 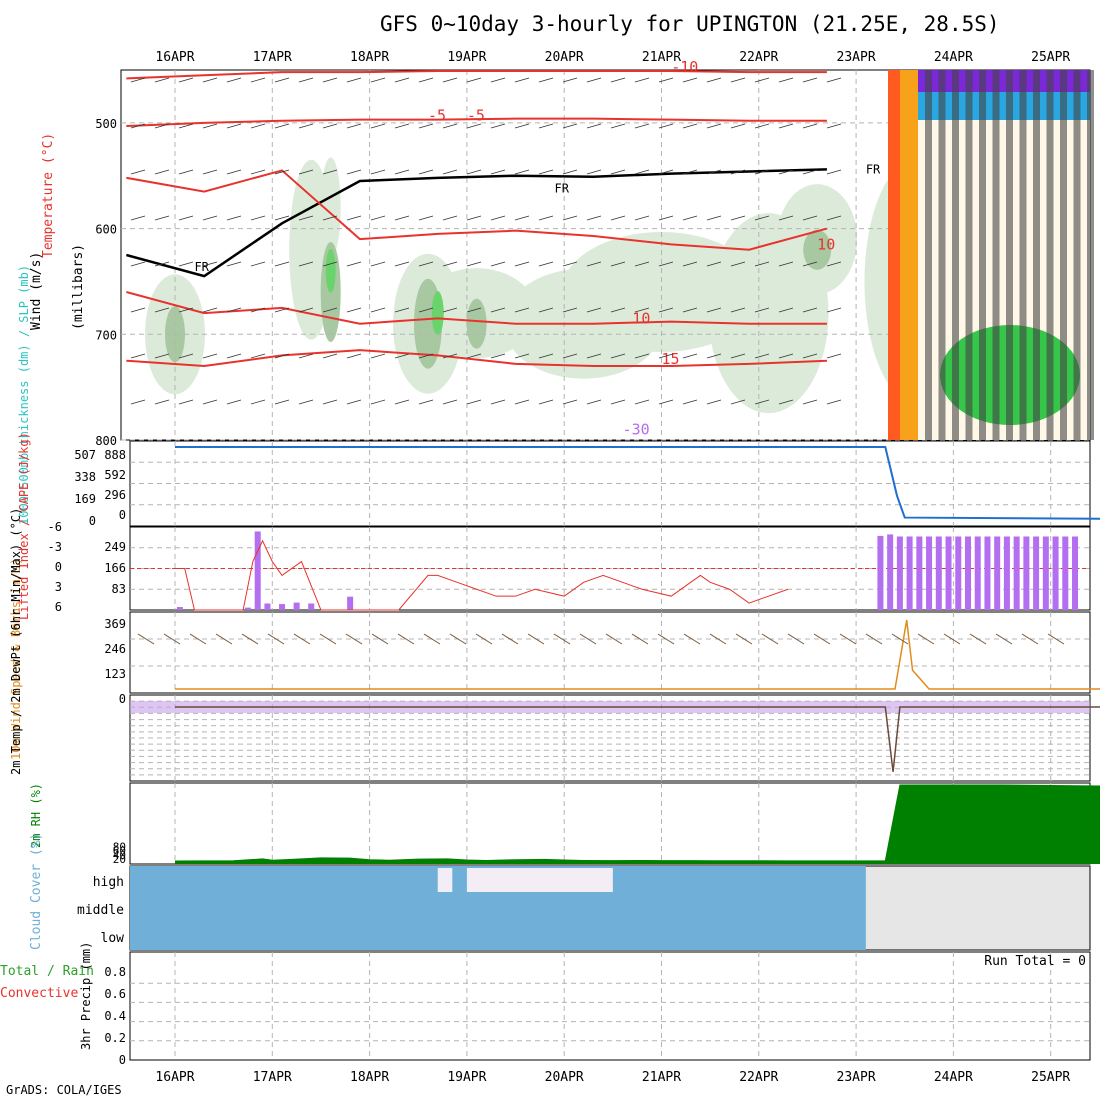 What do you see at coordinates (24, 526) in the screenshot?
I see `li-ylabel: Lifted Index / CAPE (J/kg)` at bounding box center [24, 526].